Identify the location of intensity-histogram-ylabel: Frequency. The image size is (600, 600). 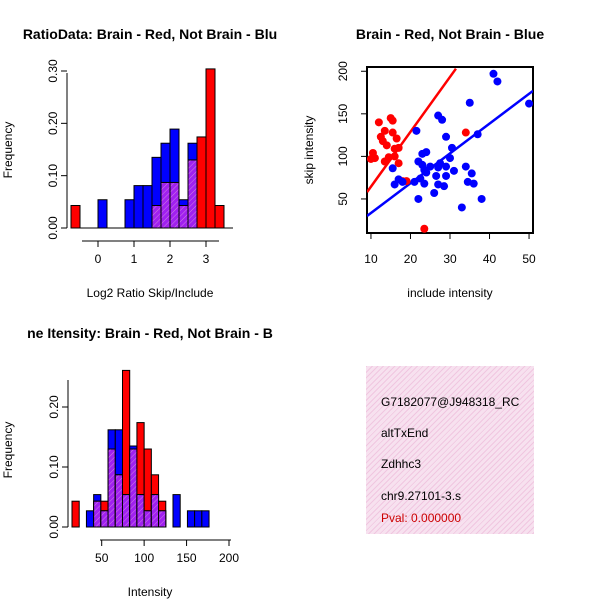
(8, 450).